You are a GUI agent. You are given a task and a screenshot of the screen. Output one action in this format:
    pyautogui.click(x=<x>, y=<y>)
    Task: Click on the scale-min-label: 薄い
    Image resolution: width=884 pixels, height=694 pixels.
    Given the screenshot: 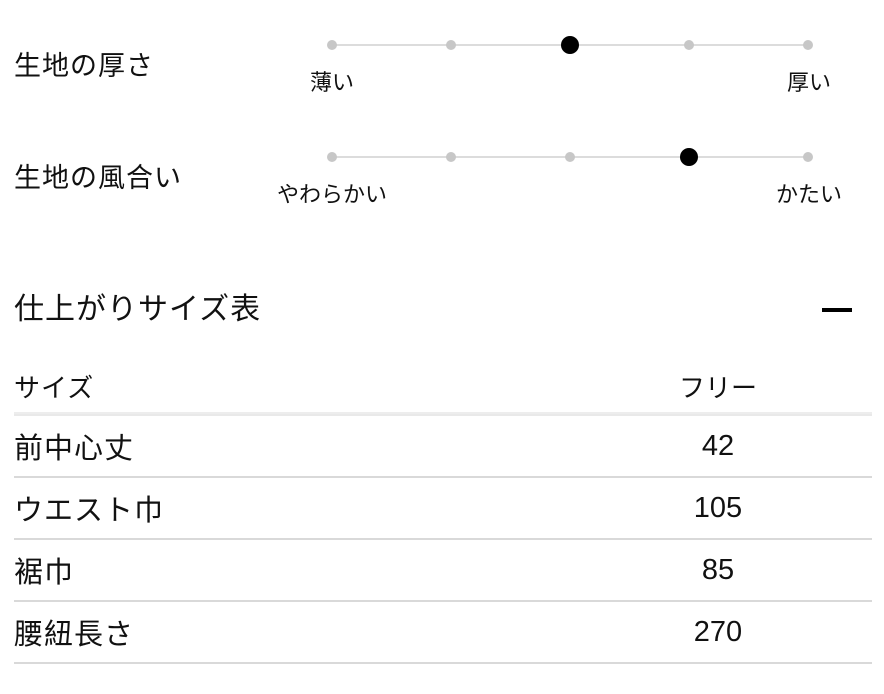 What is the action you would take?
    pyautogui.click(x=332, y=82)
    